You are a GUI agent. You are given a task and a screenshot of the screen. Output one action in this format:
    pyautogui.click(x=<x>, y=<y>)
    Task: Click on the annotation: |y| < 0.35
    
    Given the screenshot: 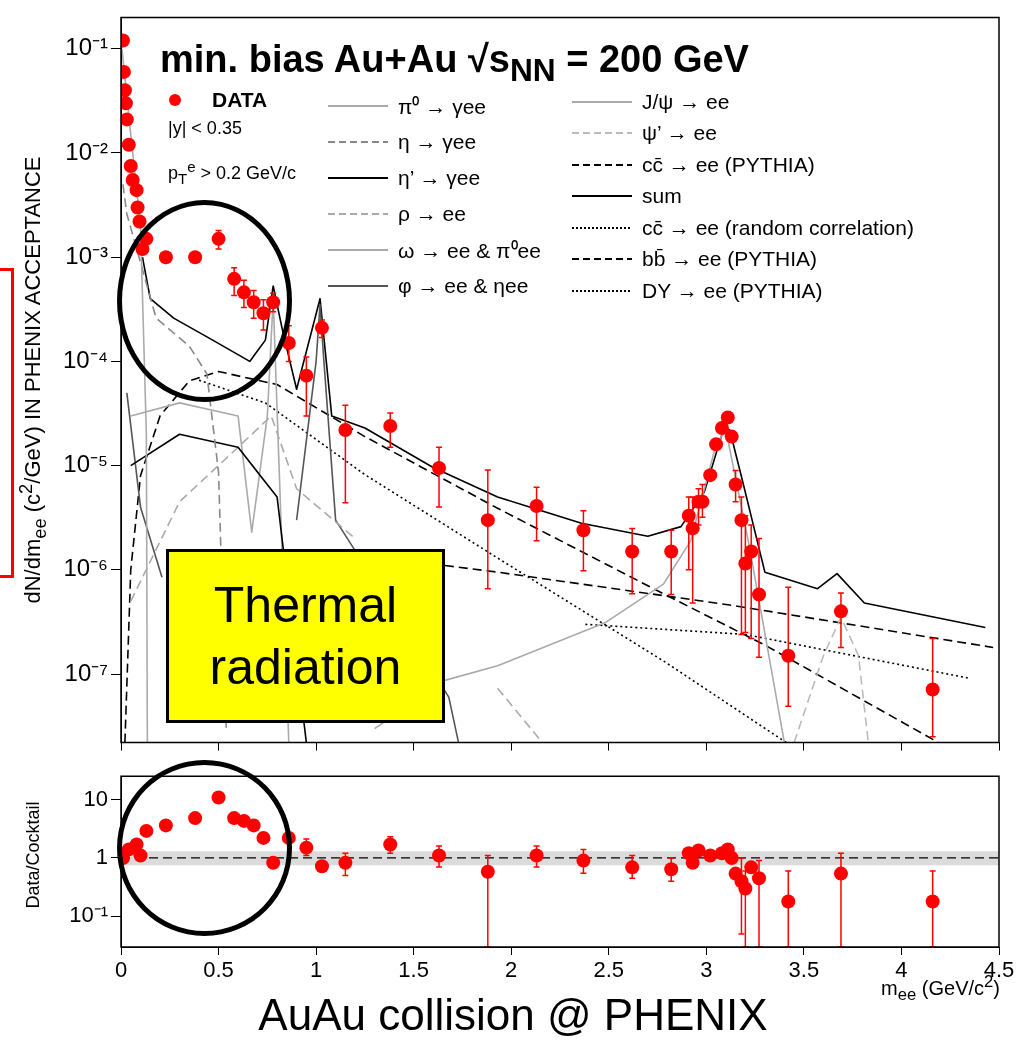 What is the action you would take?
    pyautogui.click(x=205, y=128)
    